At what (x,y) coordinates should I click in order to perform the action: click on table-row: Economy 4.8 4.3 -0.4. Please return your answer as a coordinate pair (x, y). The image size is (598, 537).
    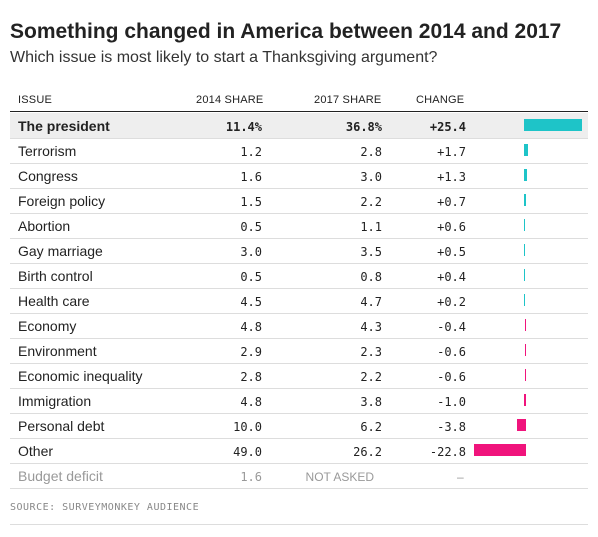
    Looking at the image, I should click on (299, 326).